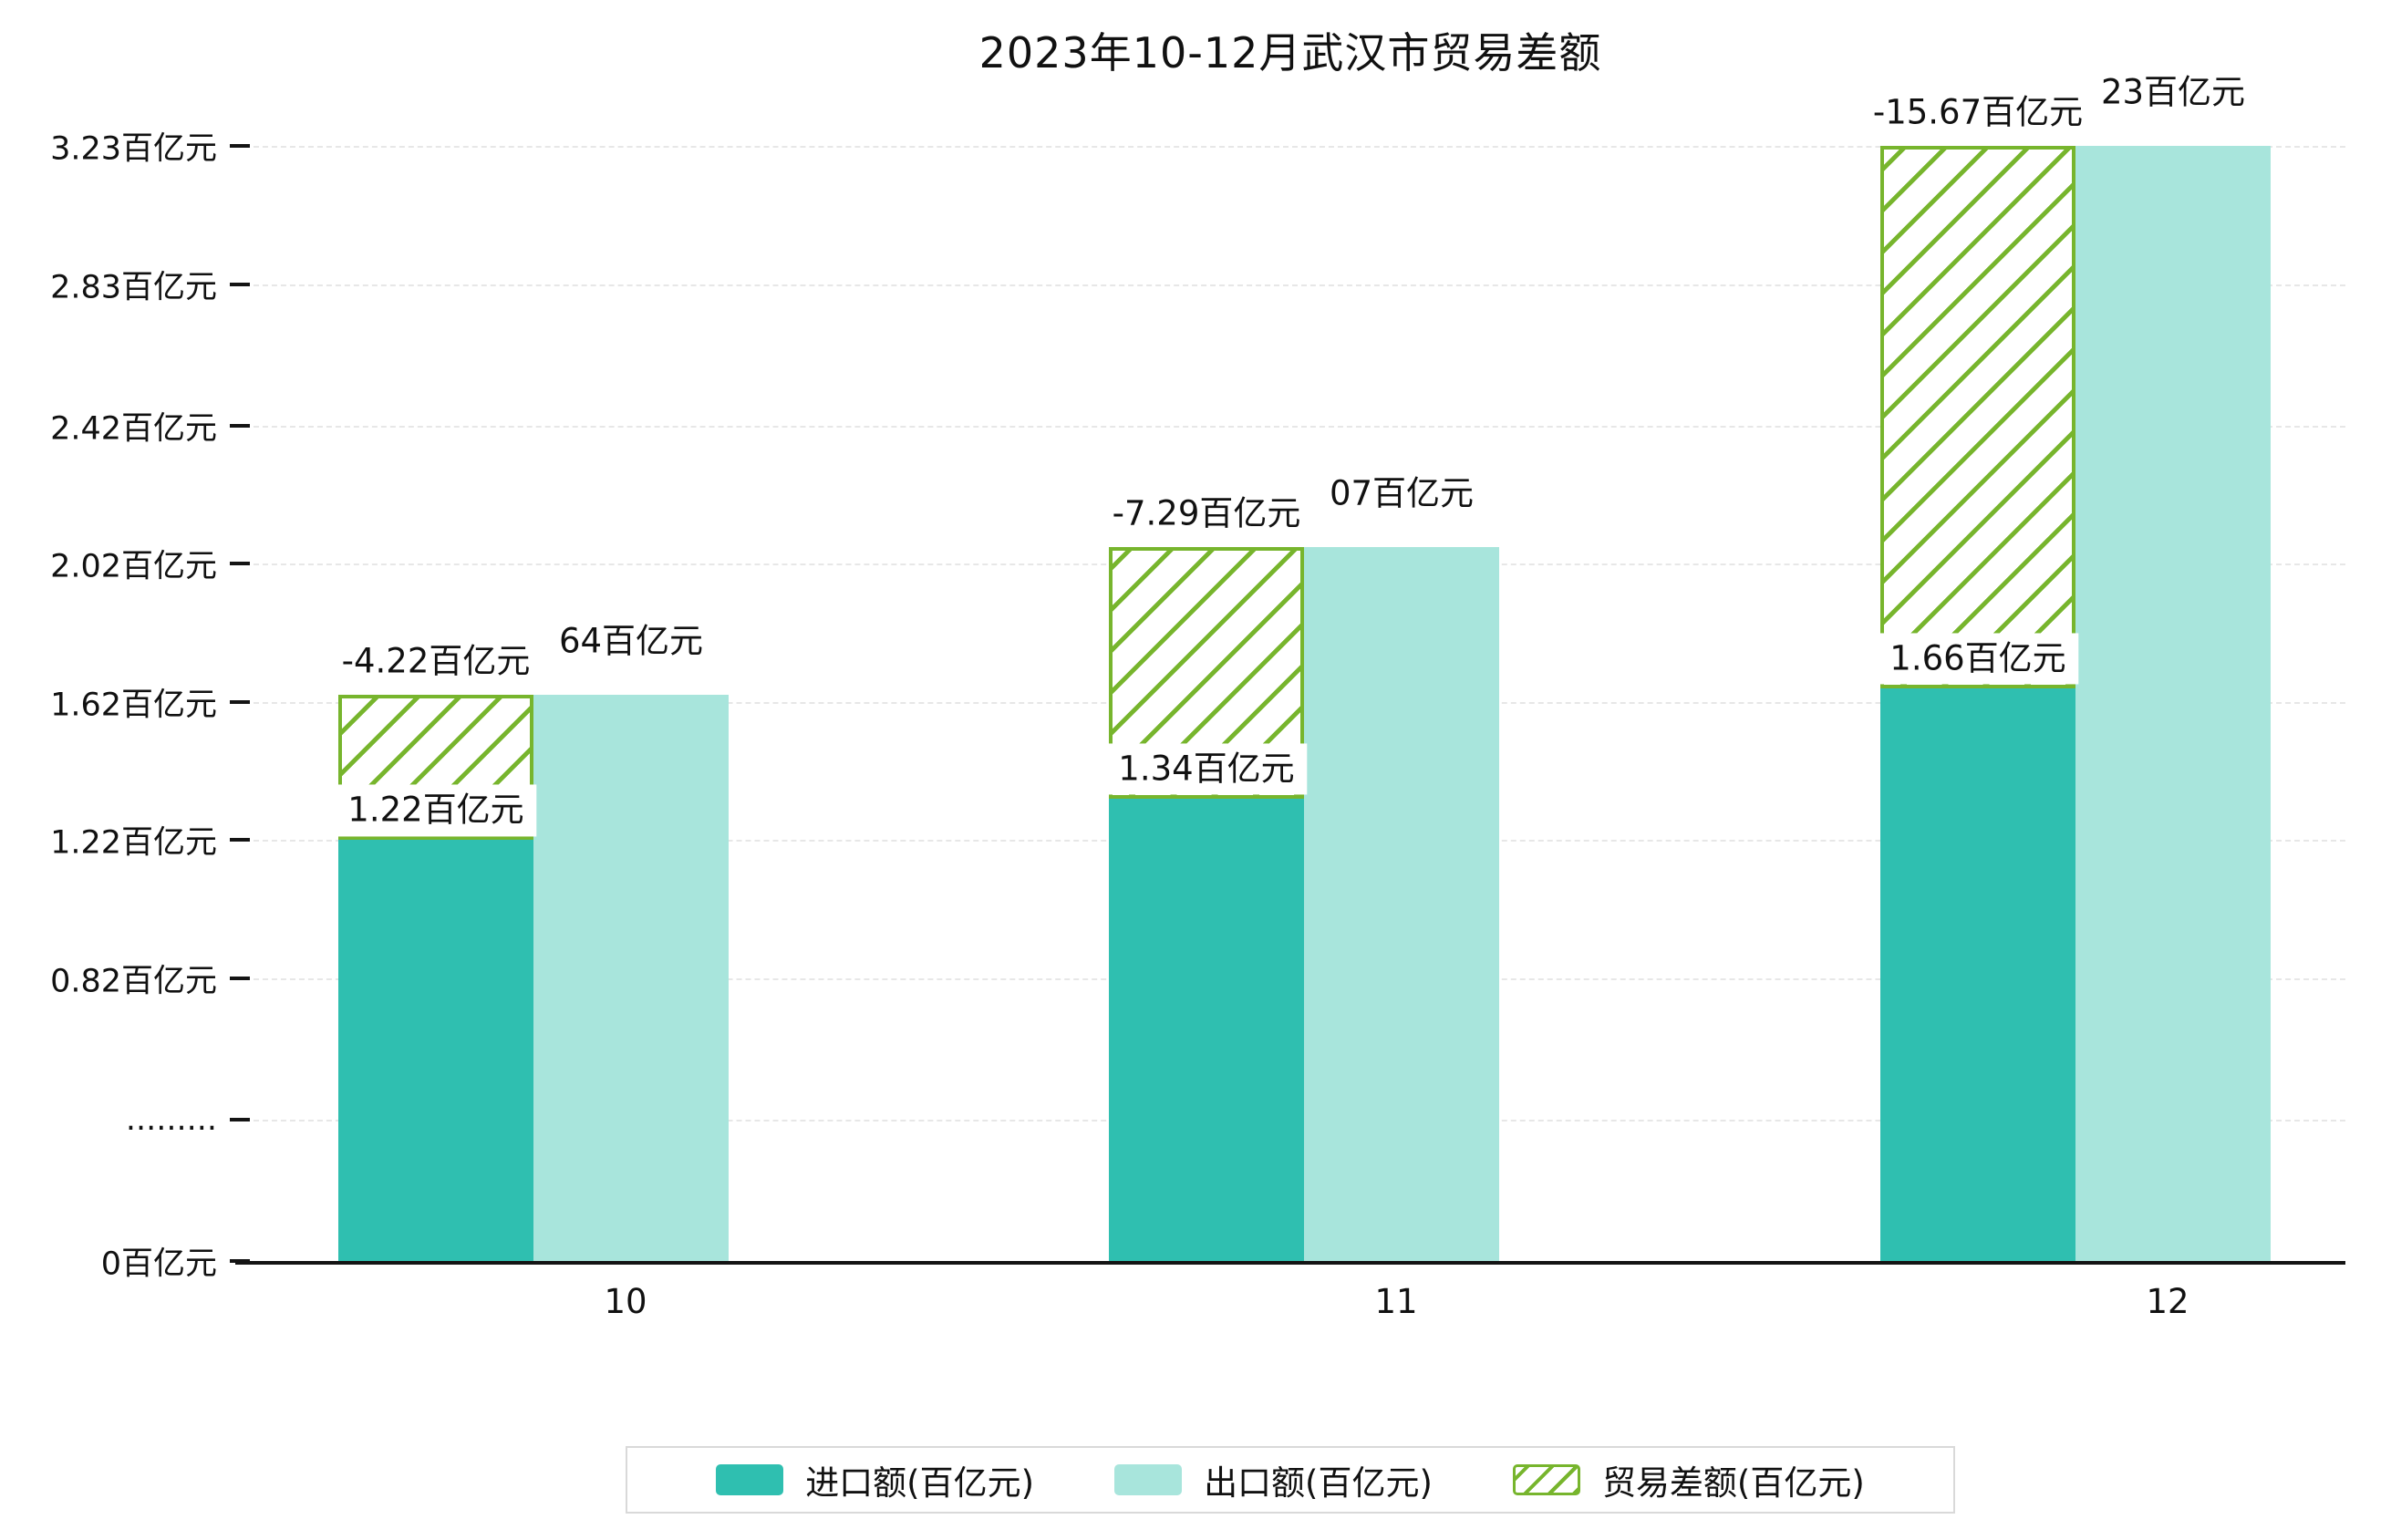 Image resolution: width=2391 pixels, height=1540 pixels. Describe the element at coordinates (2168, 1301) in the screenshot. I see `x-tick-label: 12` at that location.